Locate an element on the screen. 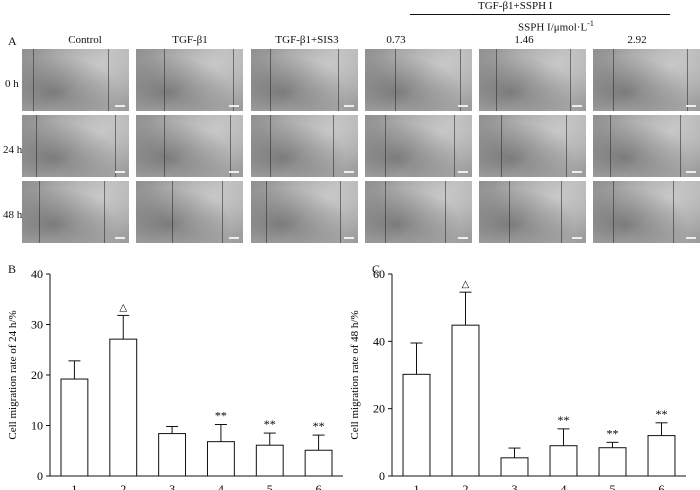  y-tick-label: 10 is located at coordinates (37, 426).